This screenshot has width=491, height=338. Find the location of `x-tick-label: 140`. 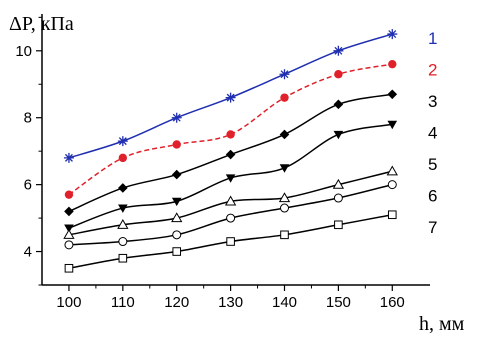

x-tick-label: 140 is located at coordinates (284, 302).